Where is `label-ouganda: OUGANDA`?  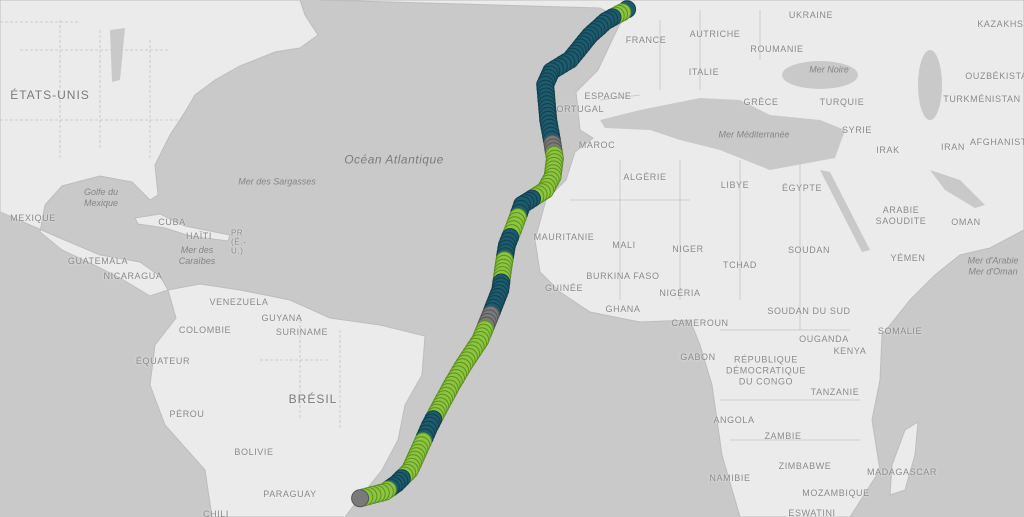
label-ouganda: OUGANDA is located at coordinates (824, 339).